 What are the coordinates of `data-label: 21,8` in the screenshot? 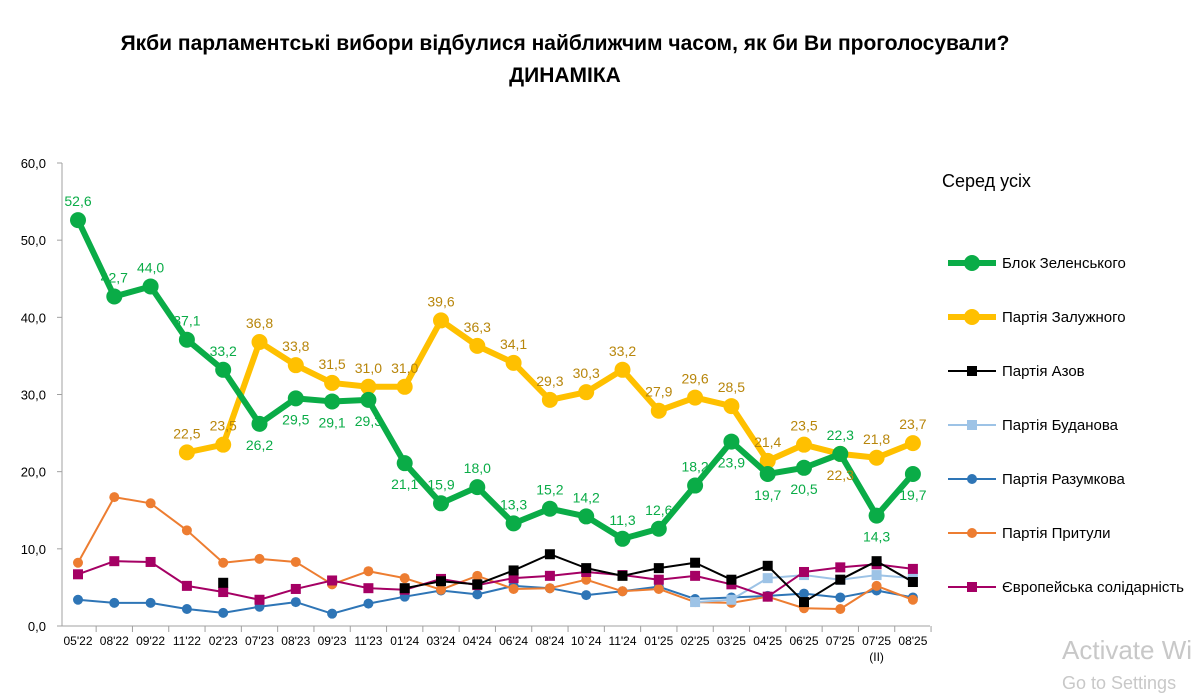 It's located at (876, 439).